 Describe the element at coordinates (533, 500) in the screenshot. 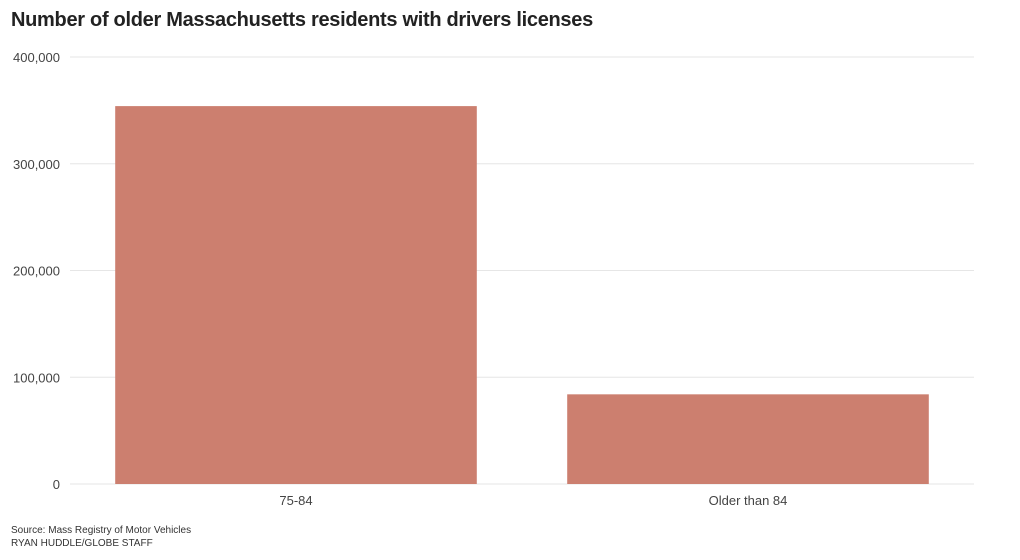

I see `x-axis-ticks: 75-84 Older than 84` at that location.